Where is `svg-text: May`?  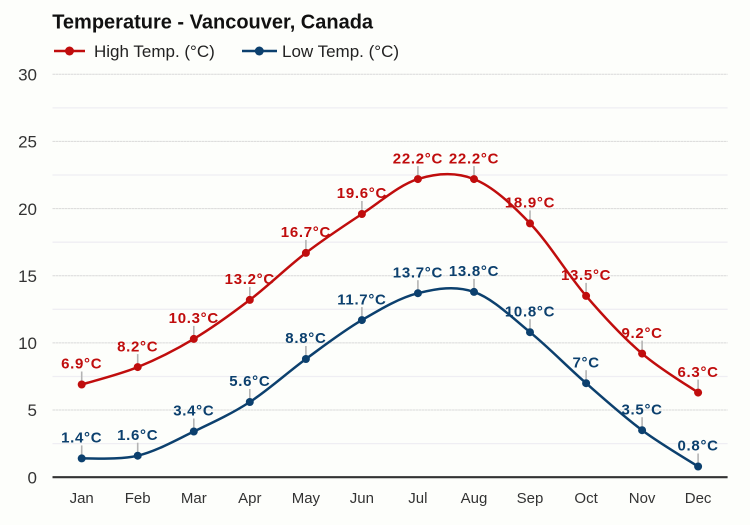 svg-text: May is located at coordinates (306, 498).